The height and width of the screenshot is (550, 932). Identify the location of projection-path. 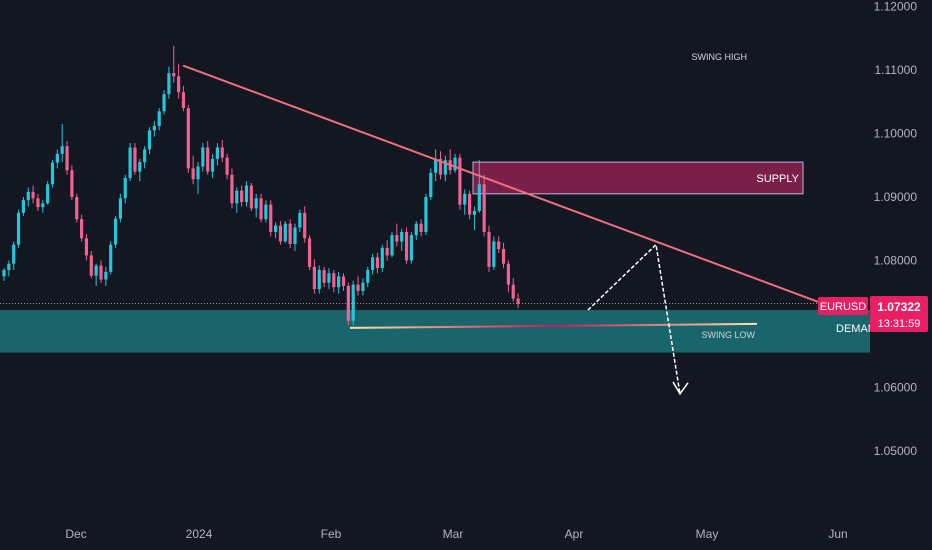
(634, 318).